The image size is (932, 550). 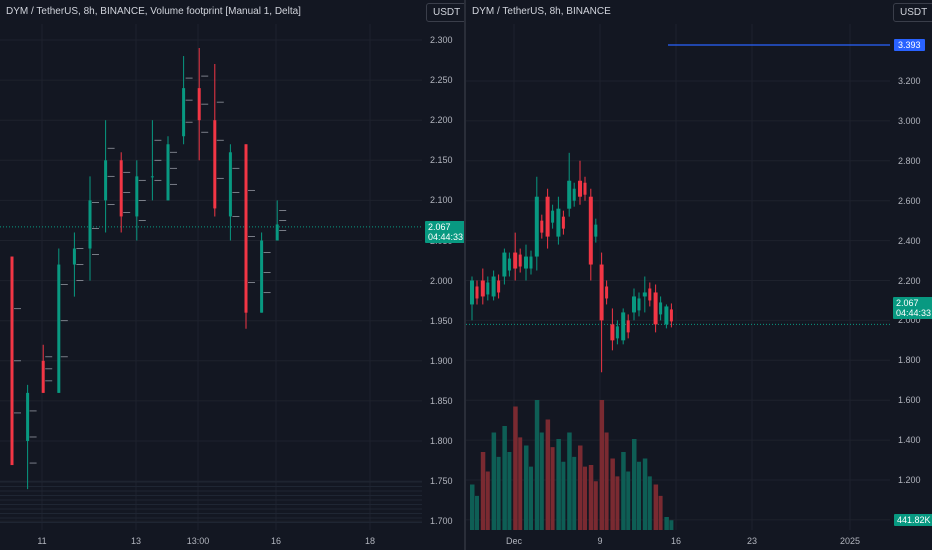 I want to click on right-currency-button: USDT, so click(x=912, y=12).